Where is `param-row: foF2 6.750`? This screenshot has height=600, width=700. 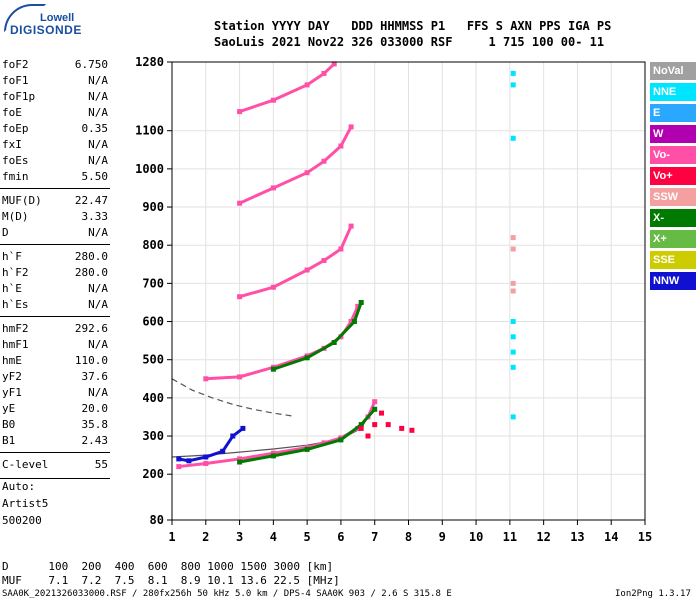
param-row: foF2 6.750 is located at coordinates (55, 66).